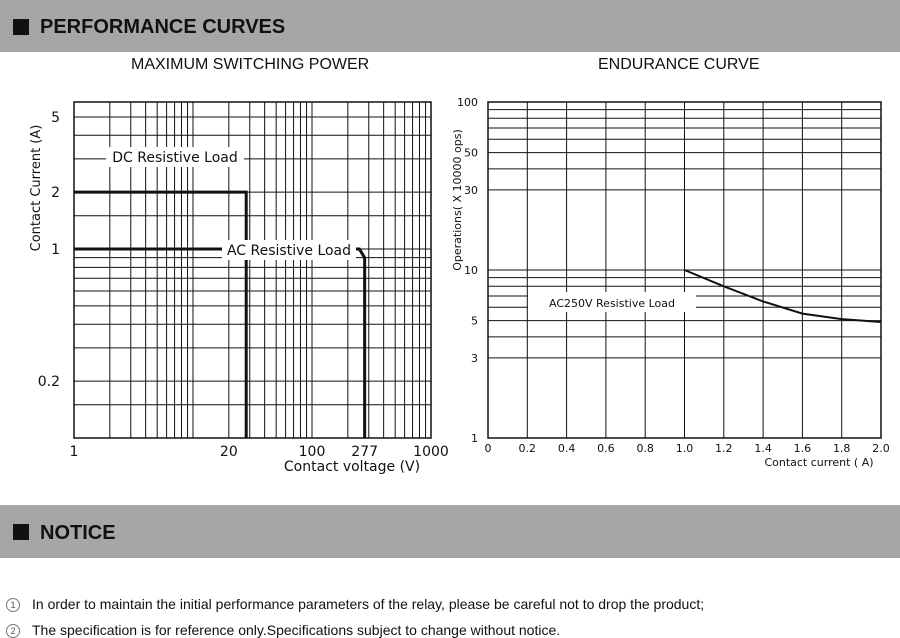 The width and height of the screenshot is (900, 638). I want to click on series-label-ac: AC Resistive Load, so click(289, 251).